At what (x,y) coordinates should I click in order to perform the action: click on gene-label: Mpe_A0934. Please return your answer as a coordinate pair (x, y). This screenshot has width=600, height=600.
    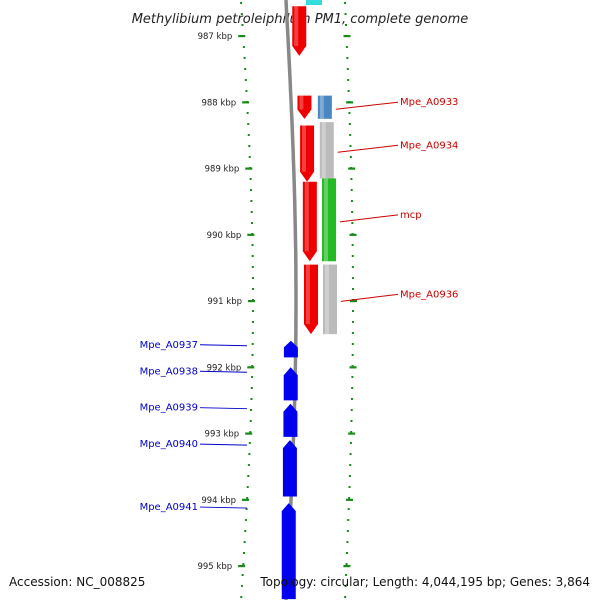
    Looking at the image, I should click on (429, 145).